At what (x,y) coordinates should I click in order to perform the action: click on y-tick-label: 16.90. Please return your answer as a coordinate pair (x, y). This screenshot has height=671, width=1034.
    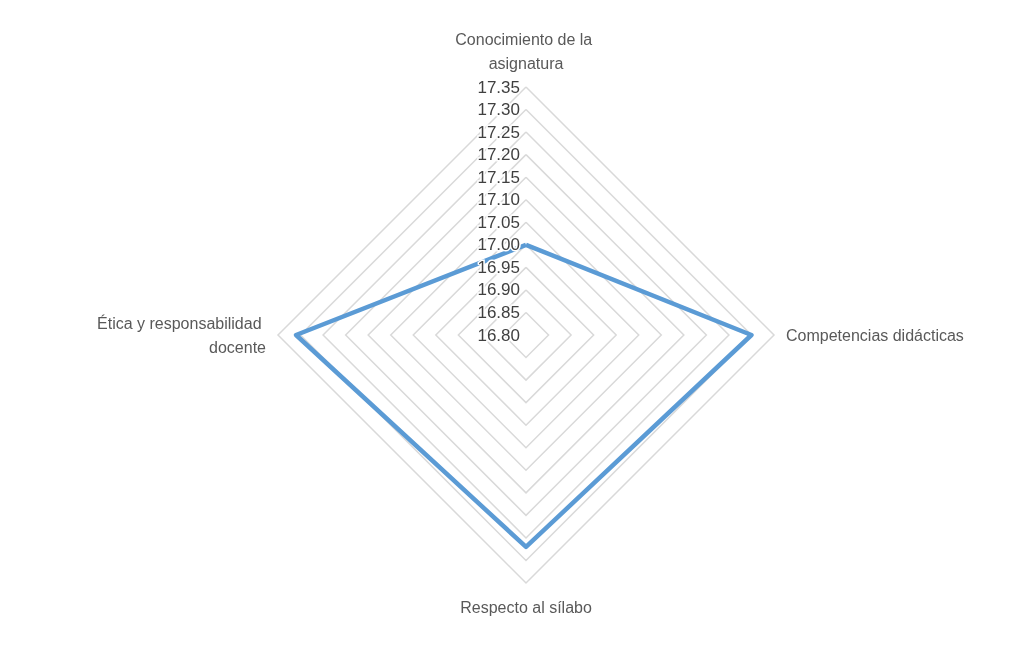
    Looking at the image, I should click on (498, 290).